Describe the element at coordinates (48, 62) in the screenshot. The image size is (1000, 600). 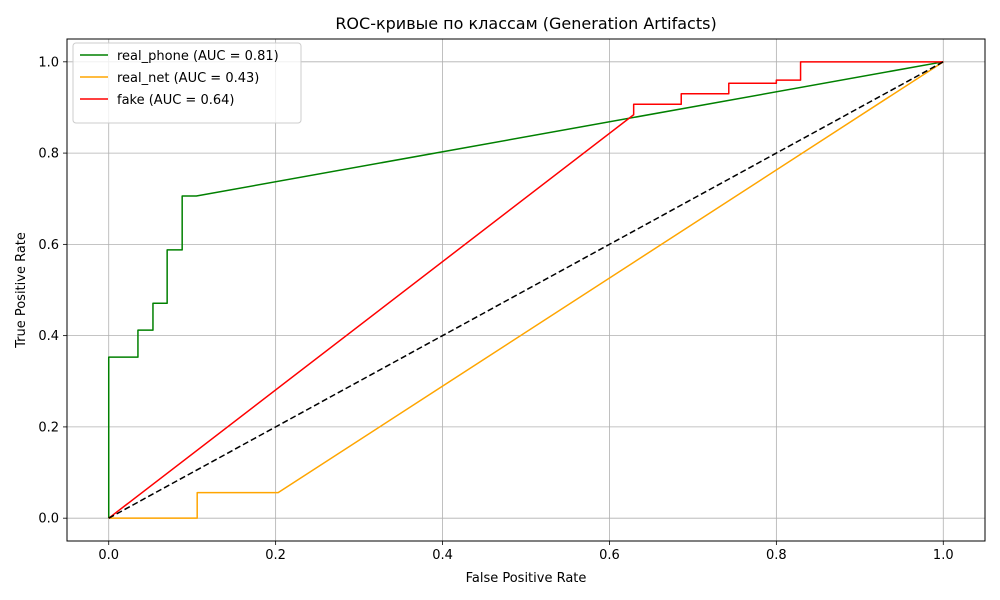
I see `y-tick-label: 1.0` at that location.